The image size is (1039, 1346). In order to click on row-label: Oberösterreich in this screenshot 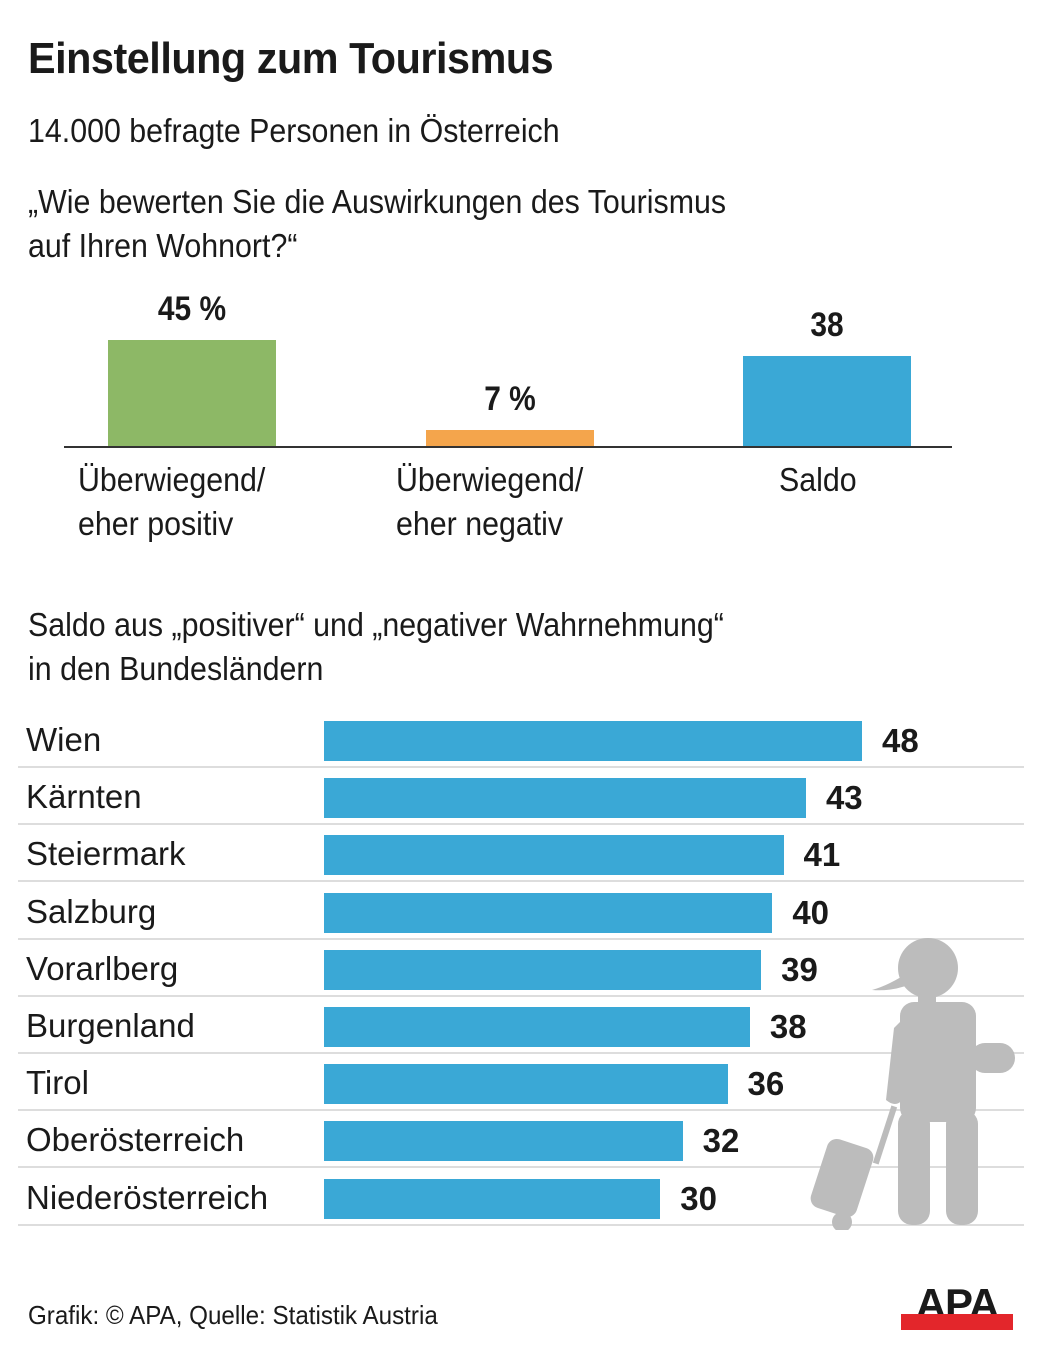, I will do `click(135, 1140)`.